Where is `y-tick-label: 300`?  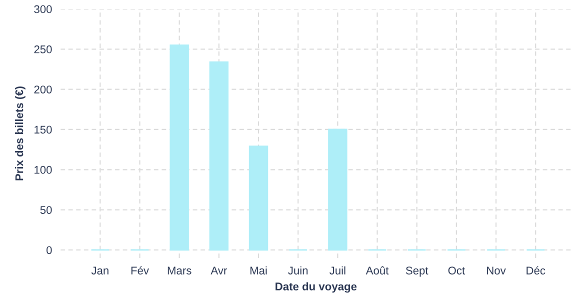
y-tick-label: 300 is located at coordinates (43, 9).